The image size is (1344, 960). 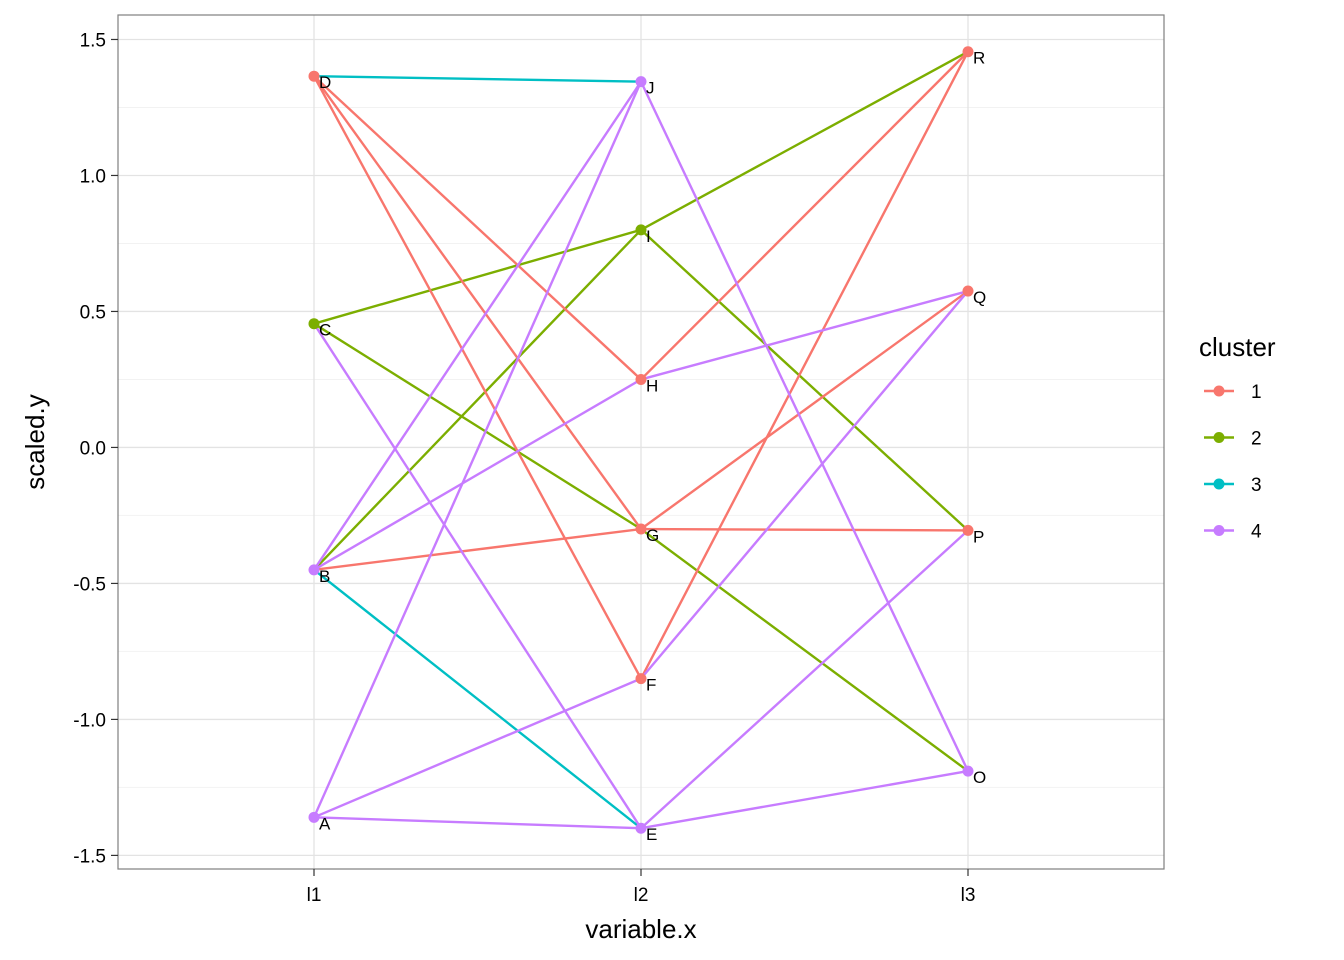 I want to click on point-label-D: D, so click(x=325, y=82).